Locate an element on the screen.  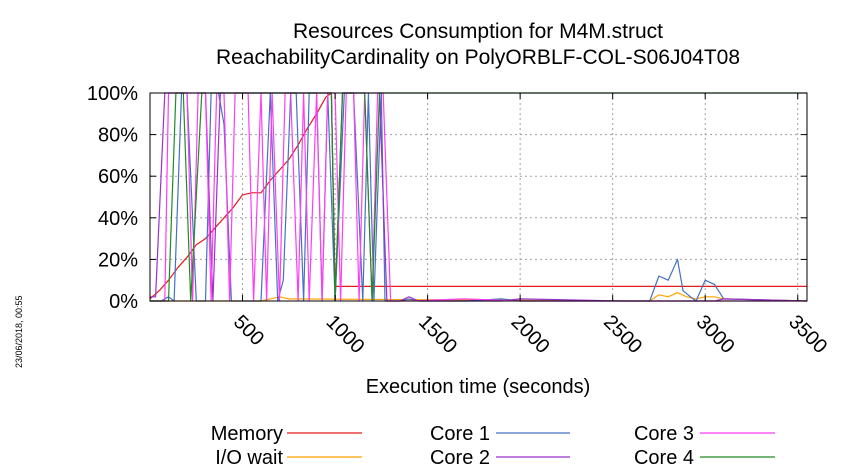
timestamp: 23/06/2018, 00:55 is located at coordinates (19, 331).